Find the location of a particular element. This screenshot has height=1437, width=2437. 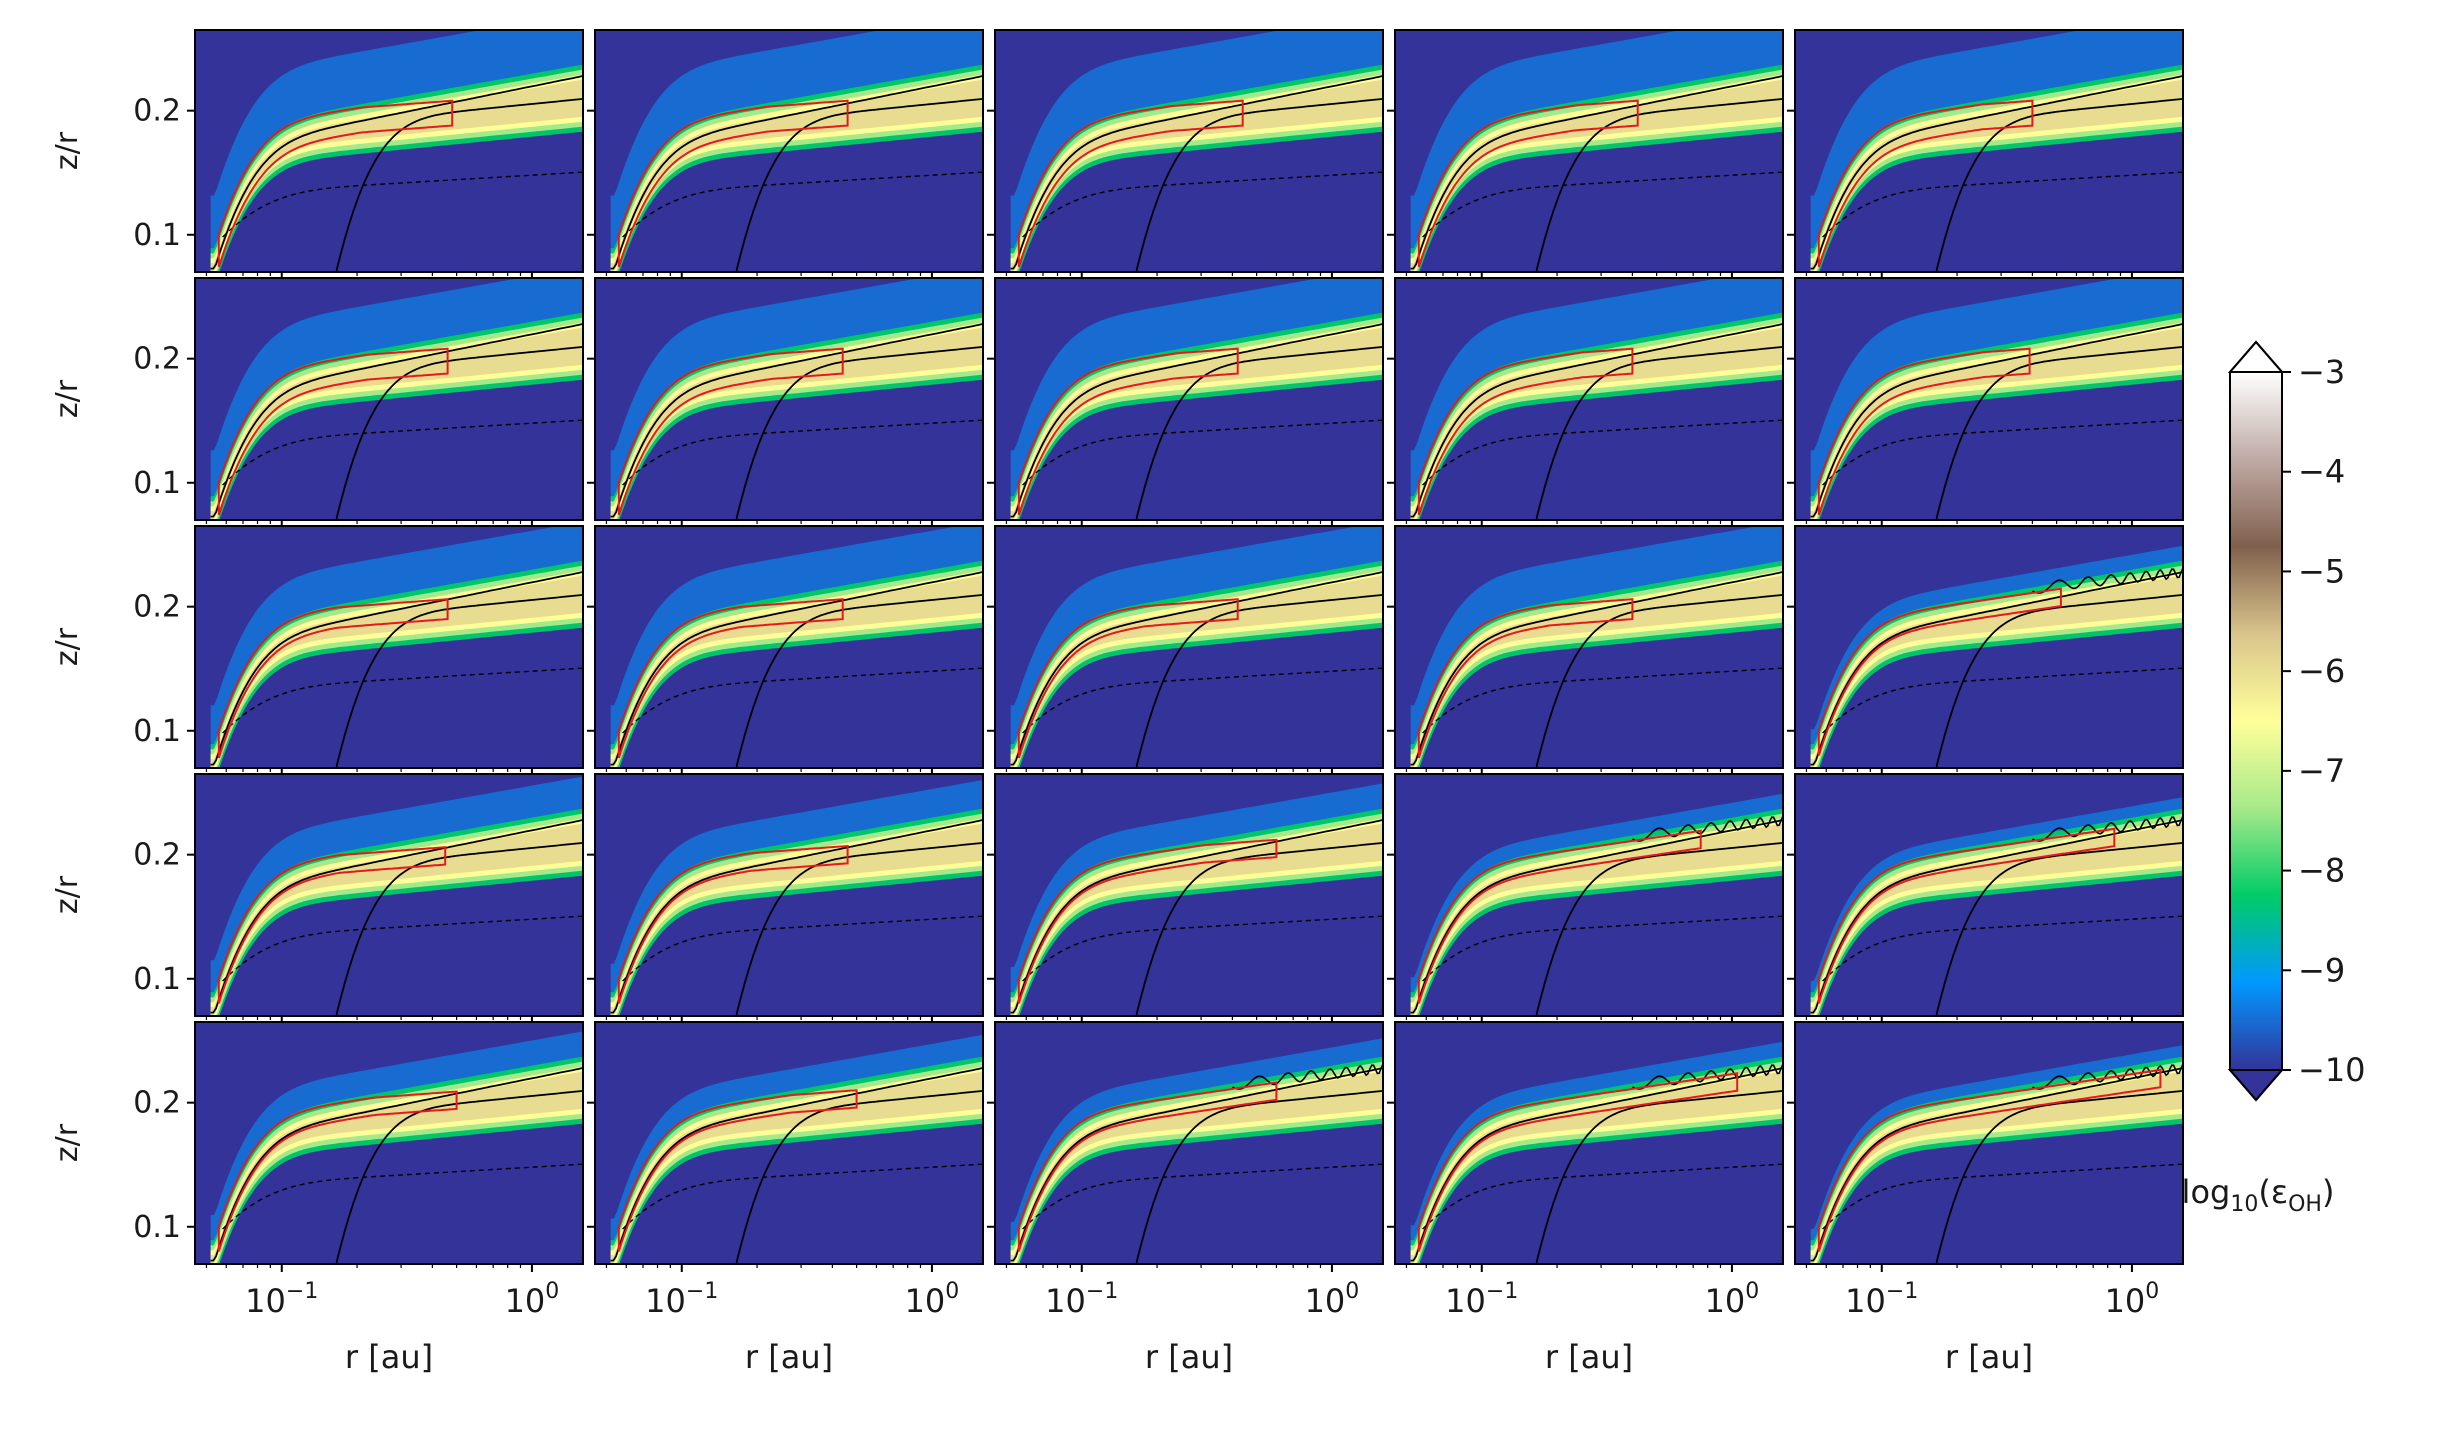

colorbar-extend-bottom is located at coordinates (2256, 1085).